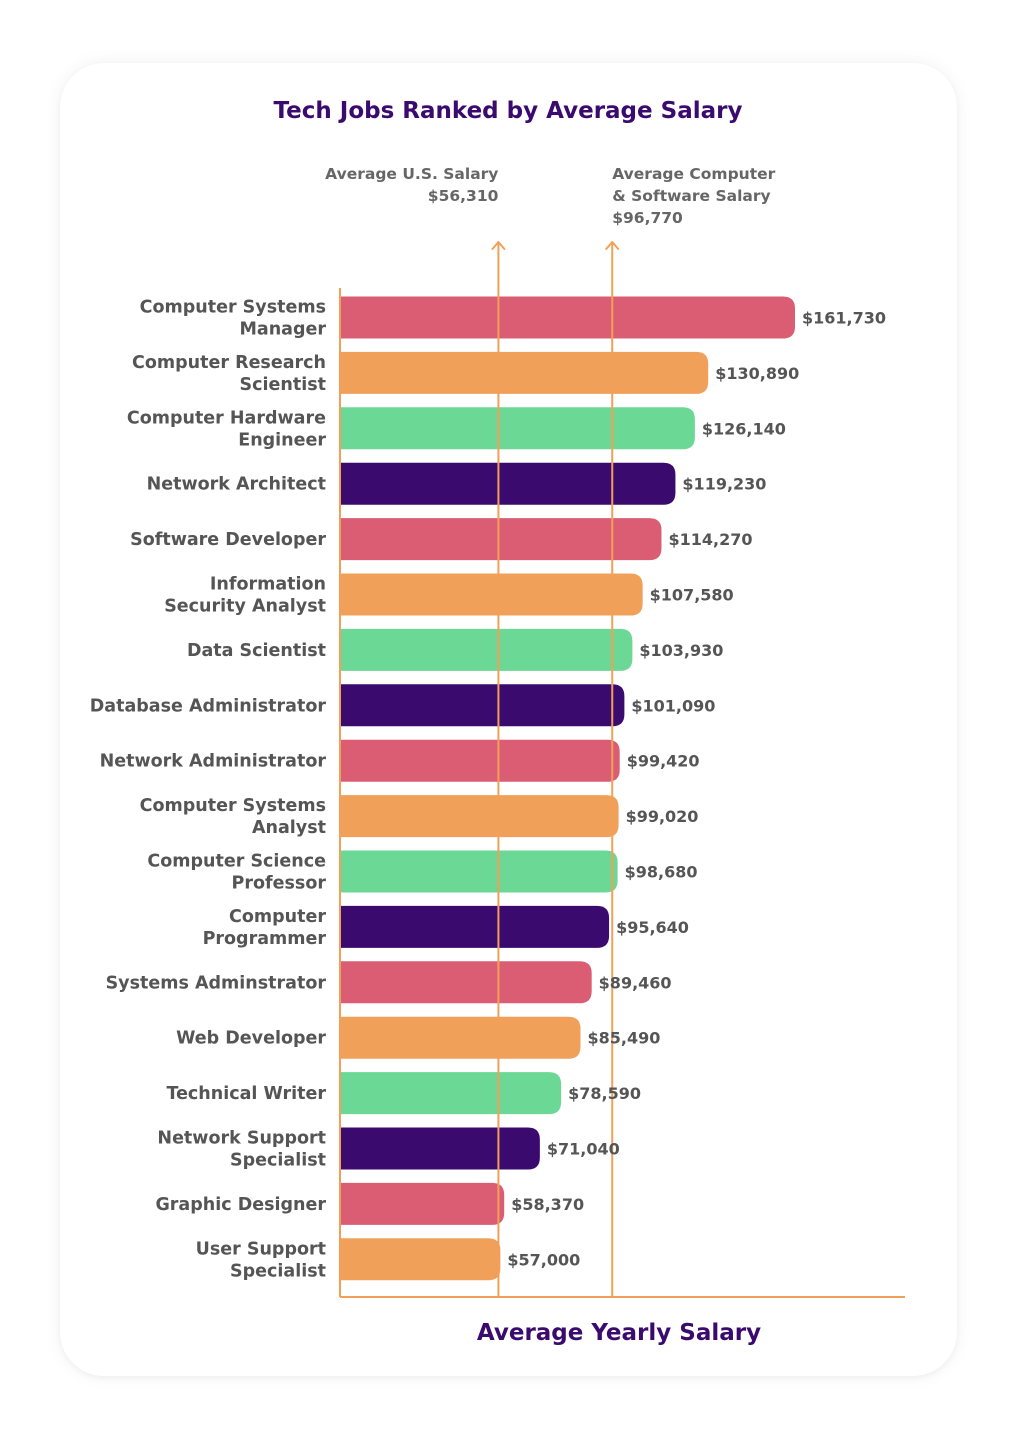  What do you see at coordinates (724, 484) in the screenshot?
I see `value-label: $119,230` at bounding box center [724, 484].